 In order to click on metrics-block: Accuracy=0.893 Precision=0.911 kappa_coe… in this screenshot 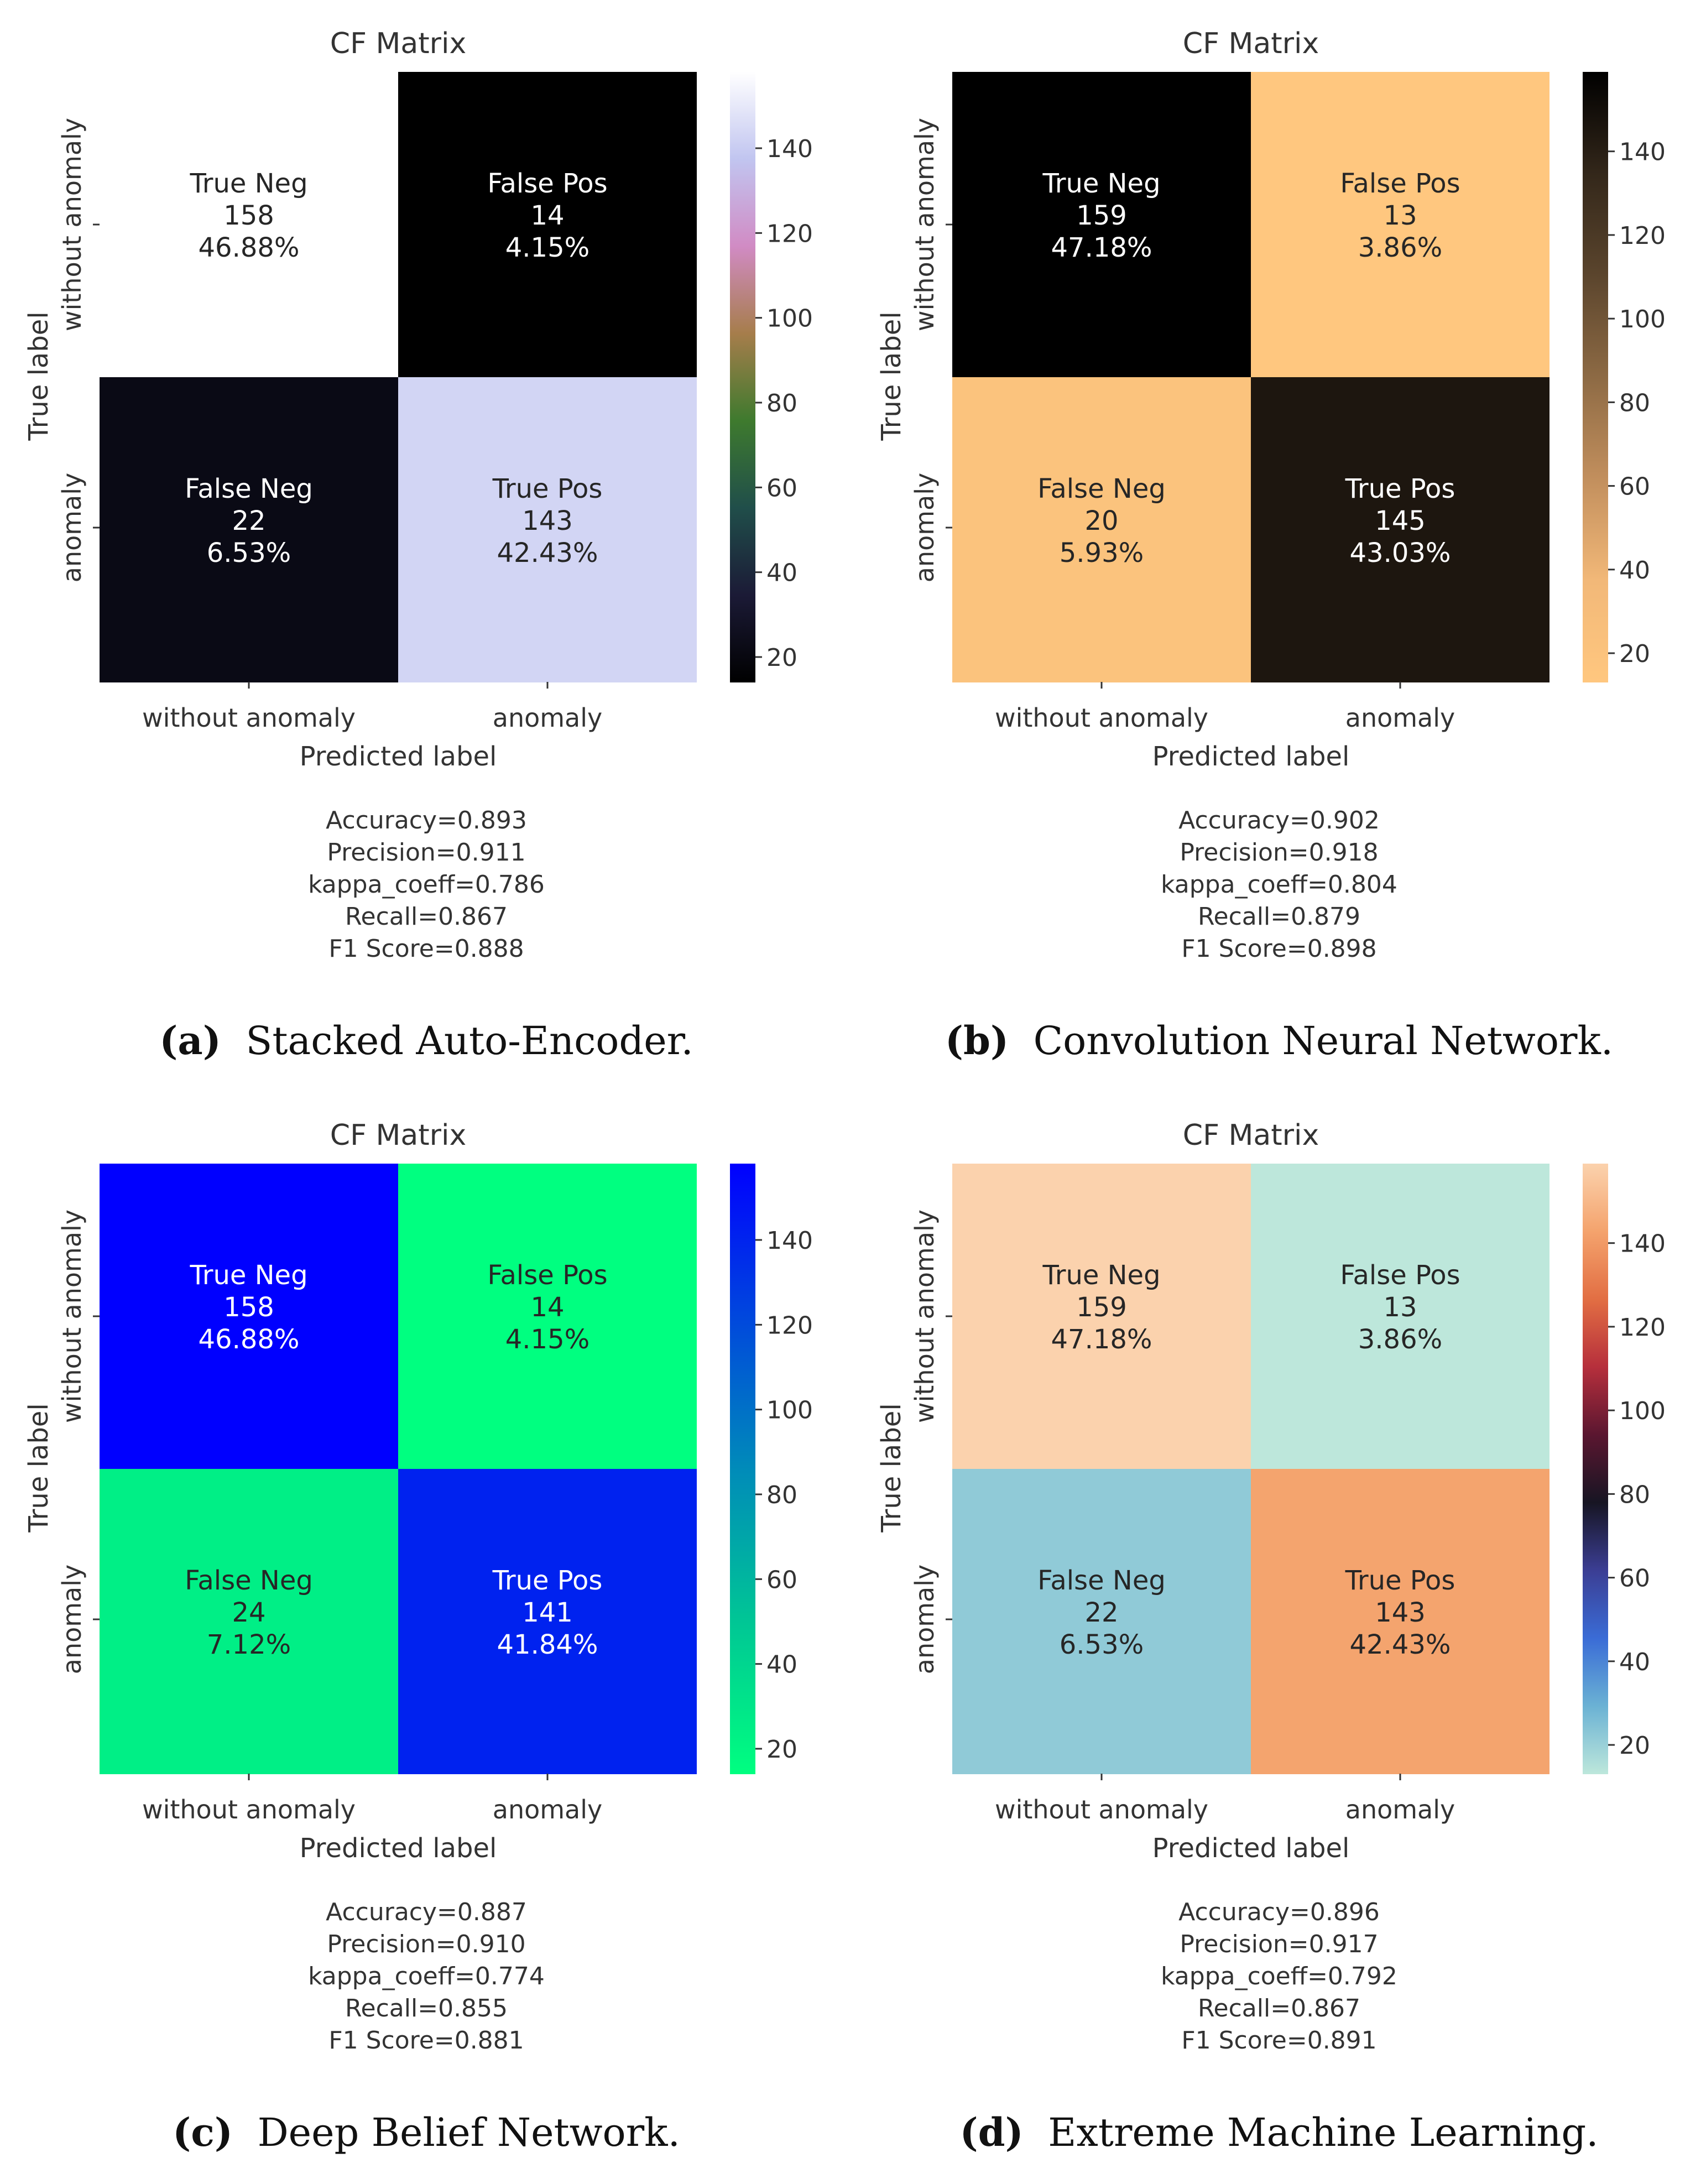, I will do `click(426, 885)`.